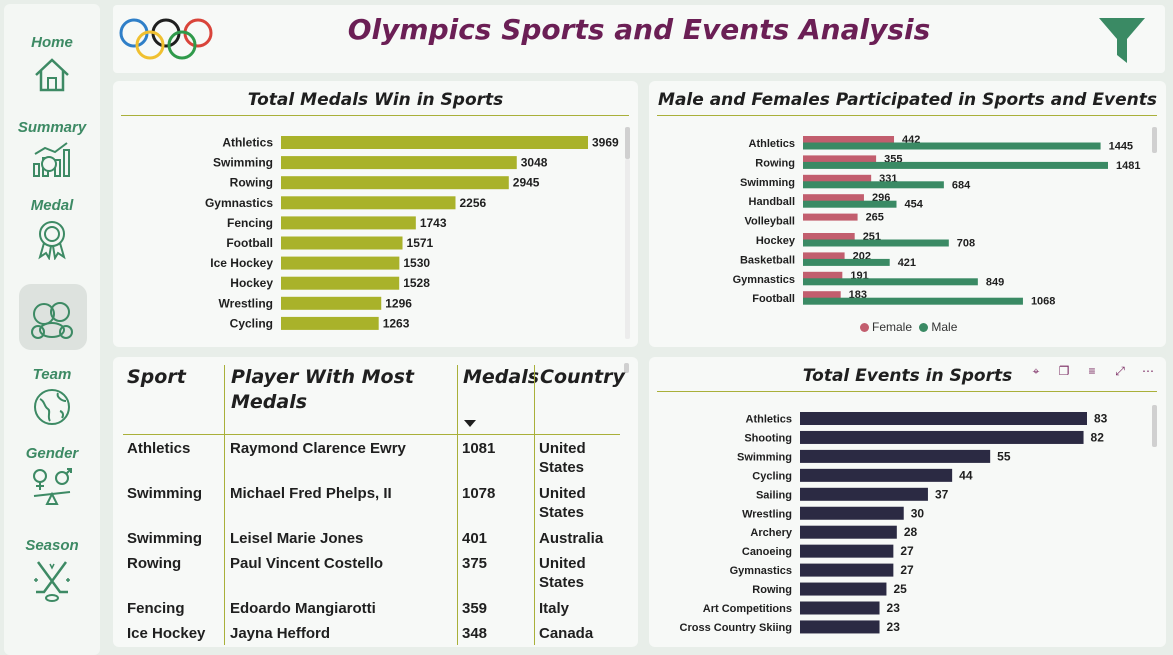 The height and width of the screenshot is (655, 1173). Describe the element at coordinates (847, 551) in the screenshot. I see `events-bar-canoeing` at that location.